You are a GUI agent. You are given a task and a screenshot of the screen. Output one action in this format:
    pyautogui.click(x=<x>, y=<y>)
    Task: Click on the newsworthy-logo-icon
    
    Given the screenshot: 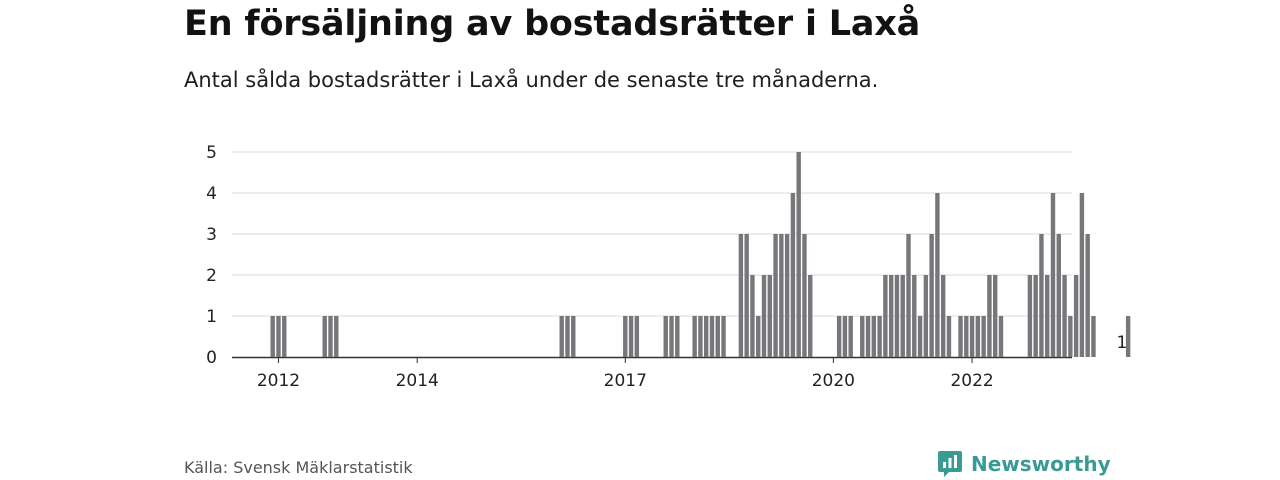 What is the action you would take?
    pyautogui.click(x=950, y=464)
    